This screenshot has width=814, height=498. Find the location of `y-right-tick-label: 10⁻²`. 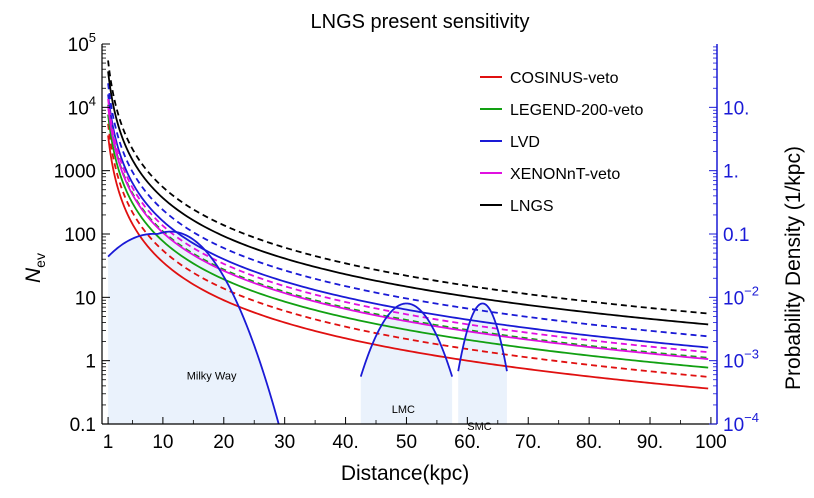

y-right-tick-label: 10⁻² is located at coordinates (741, 296).